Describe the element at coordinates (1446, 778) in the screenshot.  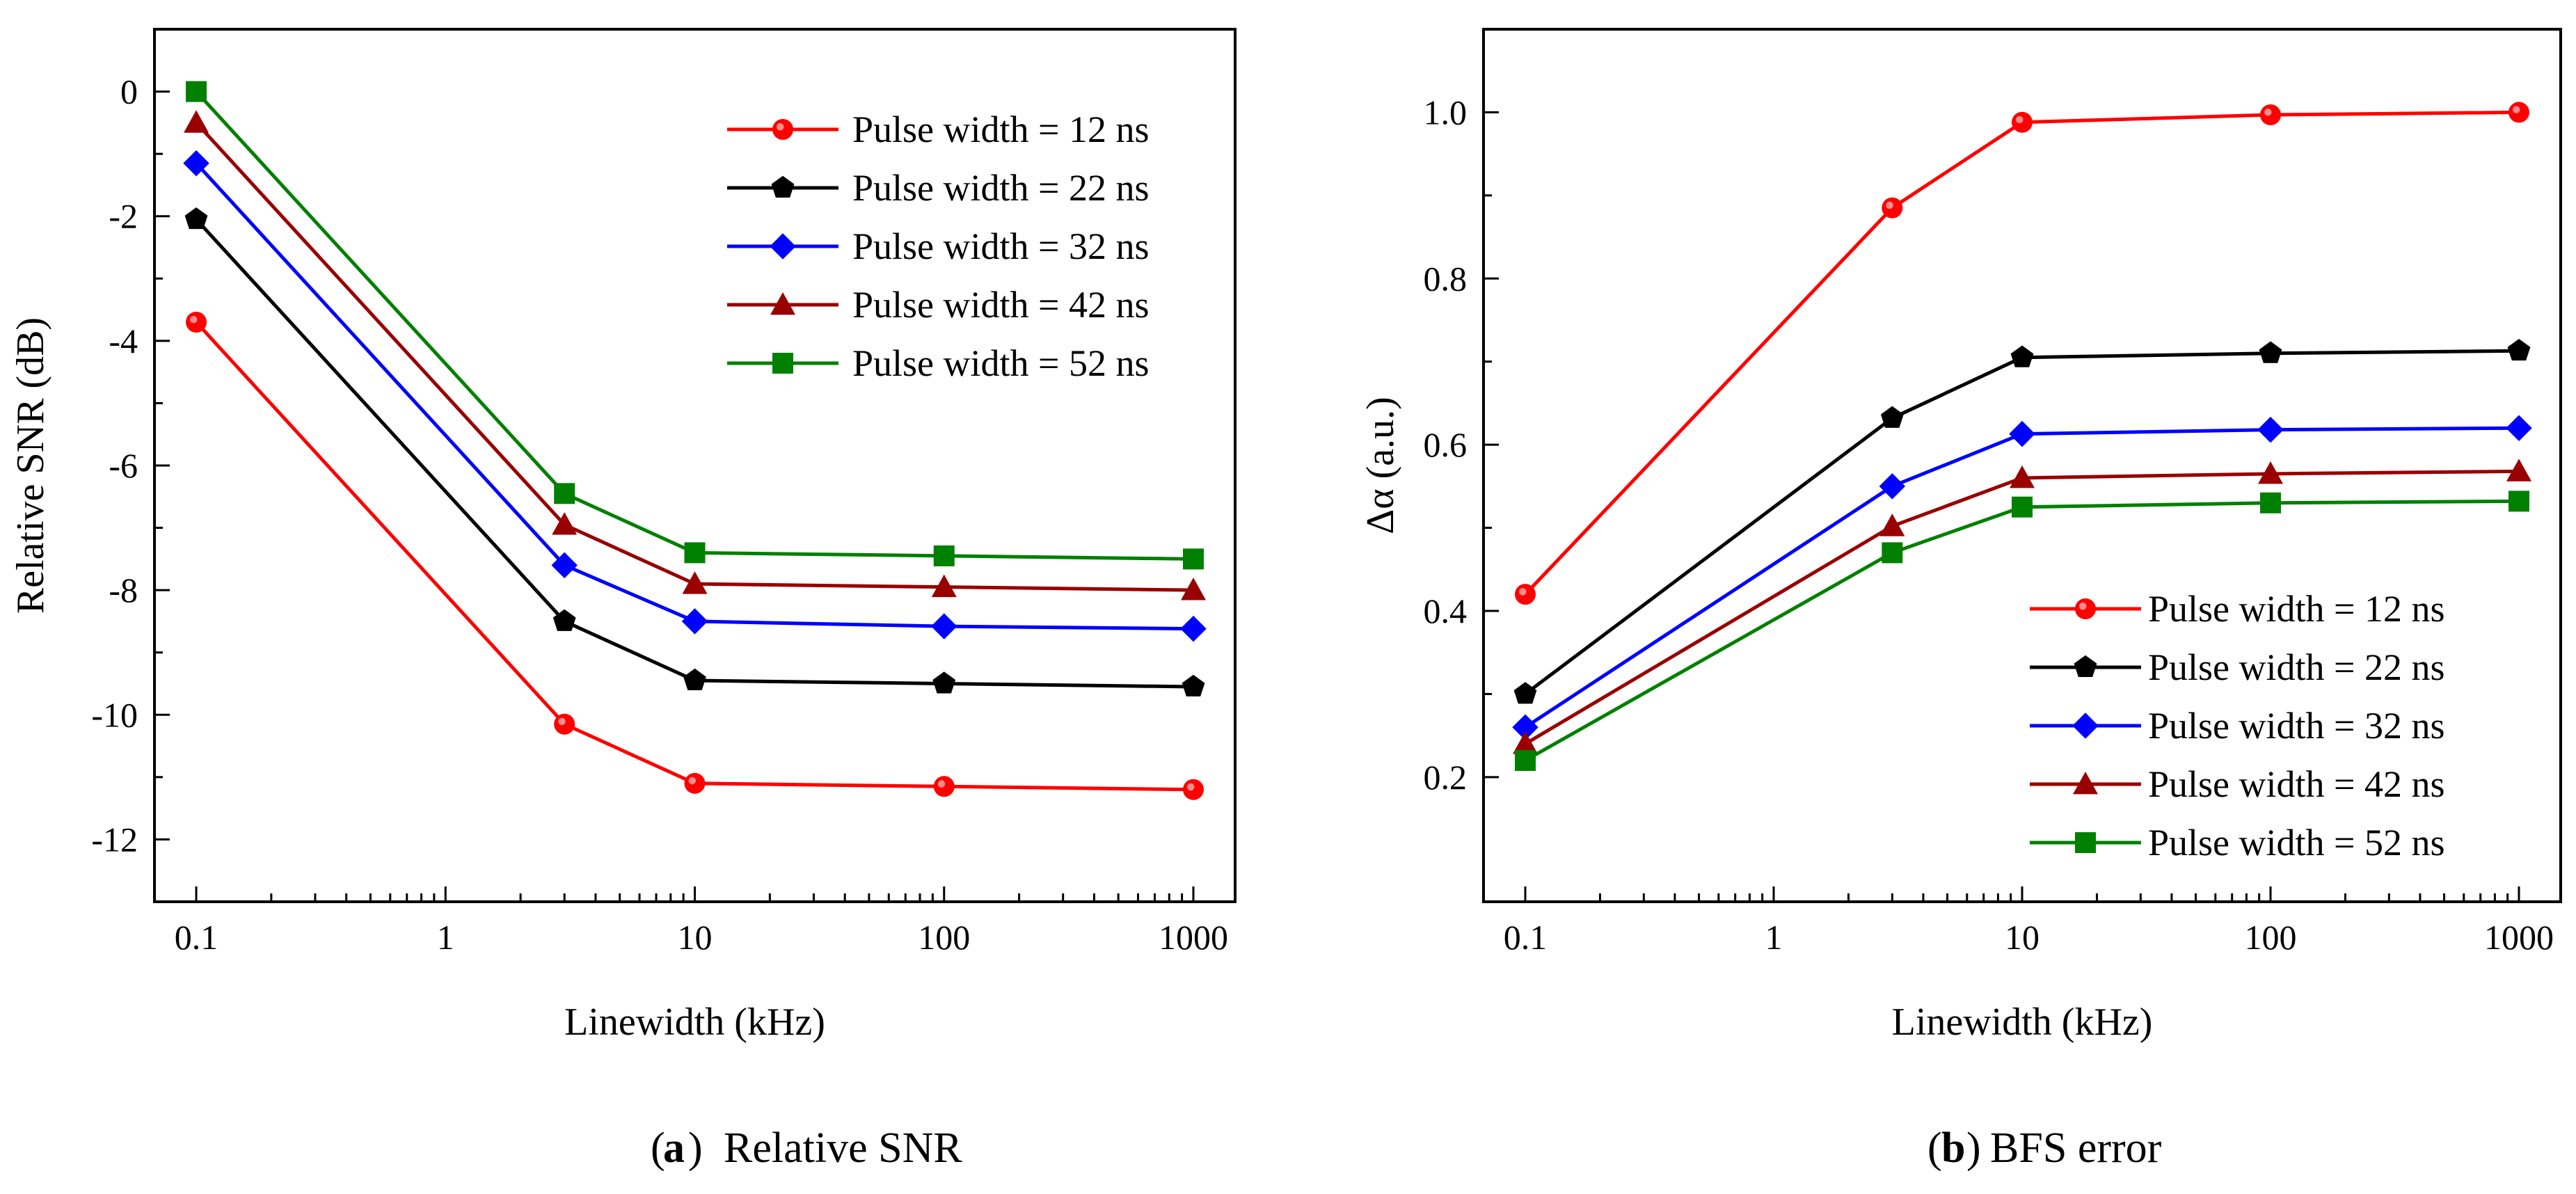
I see `y-tick-label: 0.2` at that location.